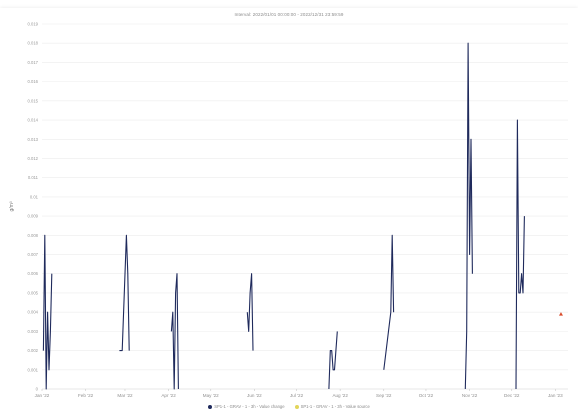 The image size is (578, 414). I want to click on x-tick-label: May '22, so click(211, 395).